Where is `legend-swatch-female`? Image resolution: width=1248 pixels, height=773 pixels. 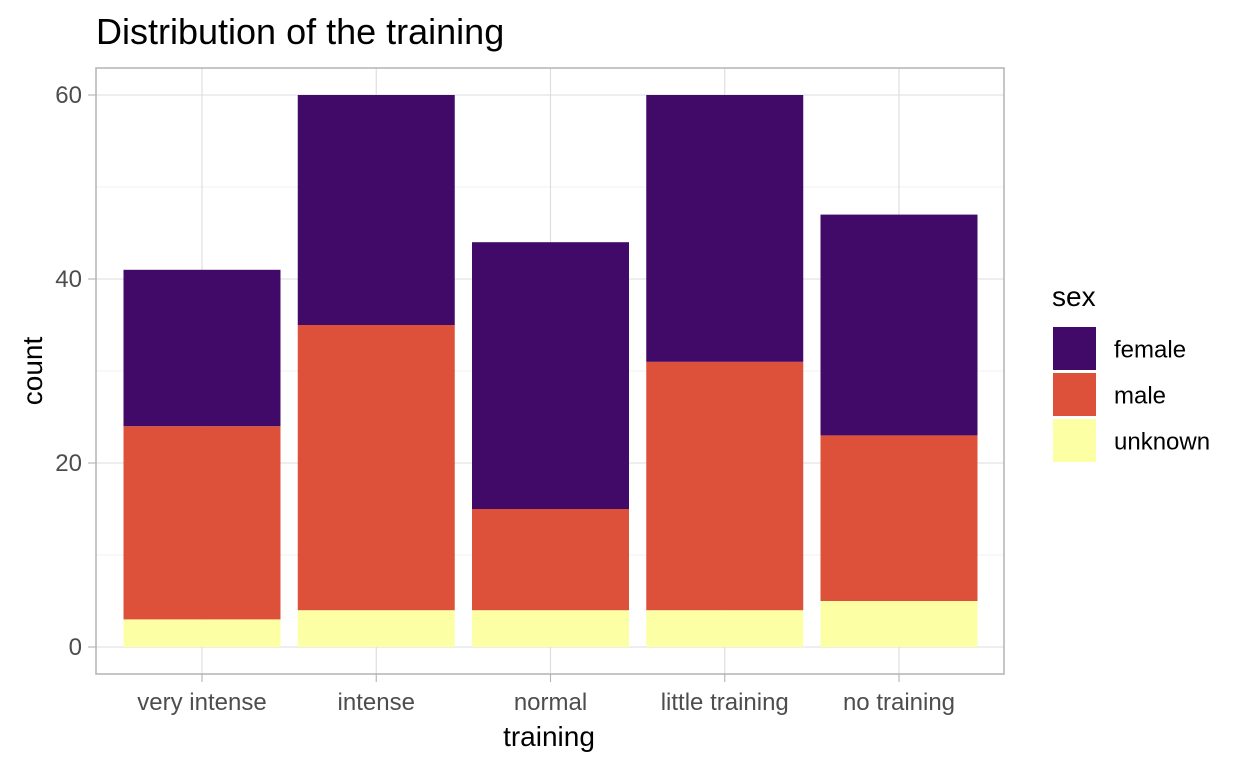 legend-swatch-female is located at coordinates (1074, 348).